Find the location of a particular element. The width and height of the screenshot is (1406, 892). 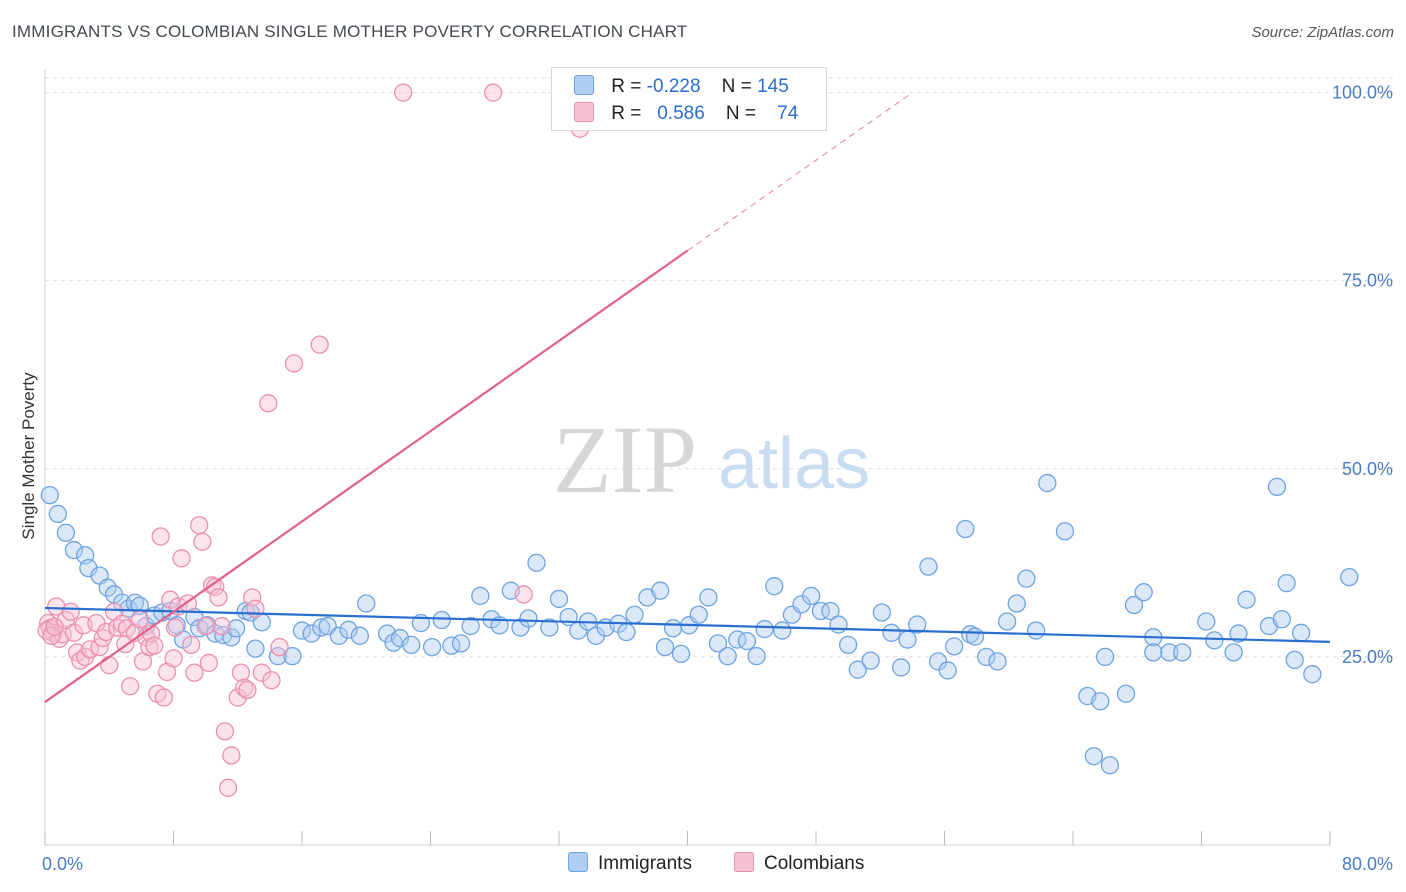

legend-n-label: N = is located at coordinates (736, 86).